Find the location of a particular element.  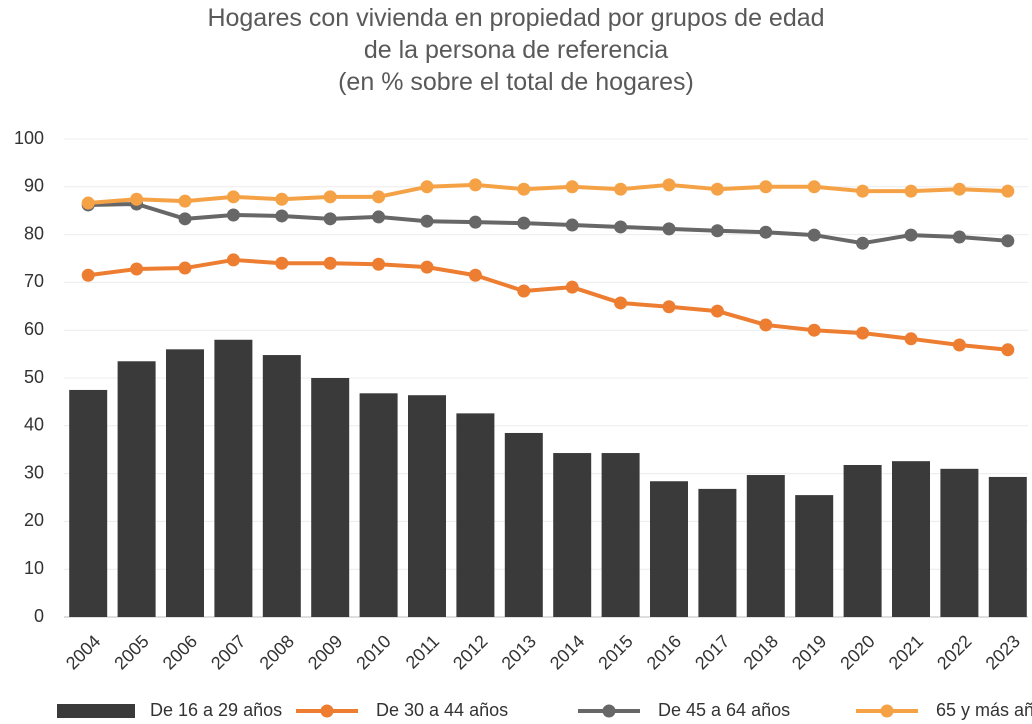

y-tick-label: 20 is located at coordinates (34, 520).